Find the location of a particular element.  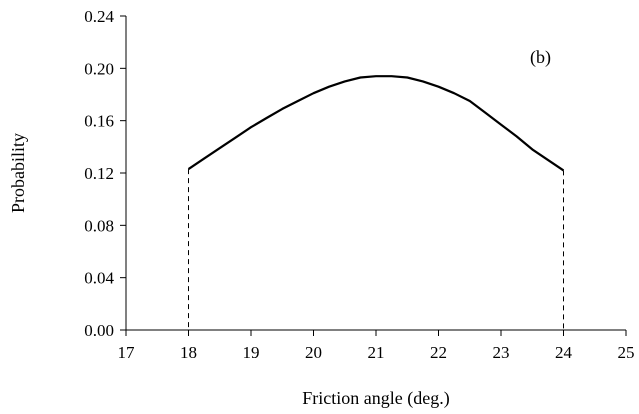

x-tick-label: 18 is located at coordinates (188, 352).